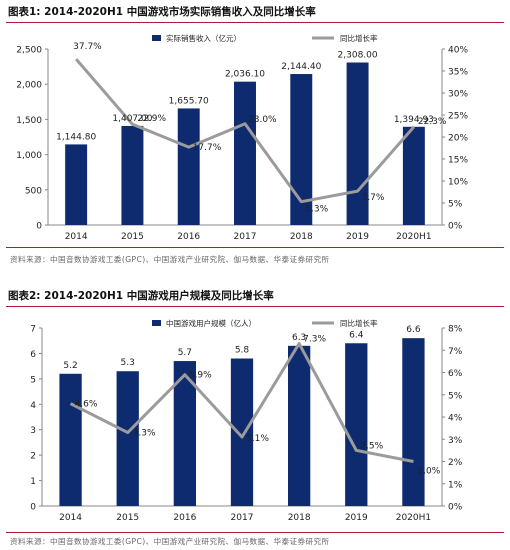 The image size is (510, 550). What do you see at coordinates (301, 67) in the screenshot?
I see `bar-value-label: 2,144.40` at bounding box center [301, 67].